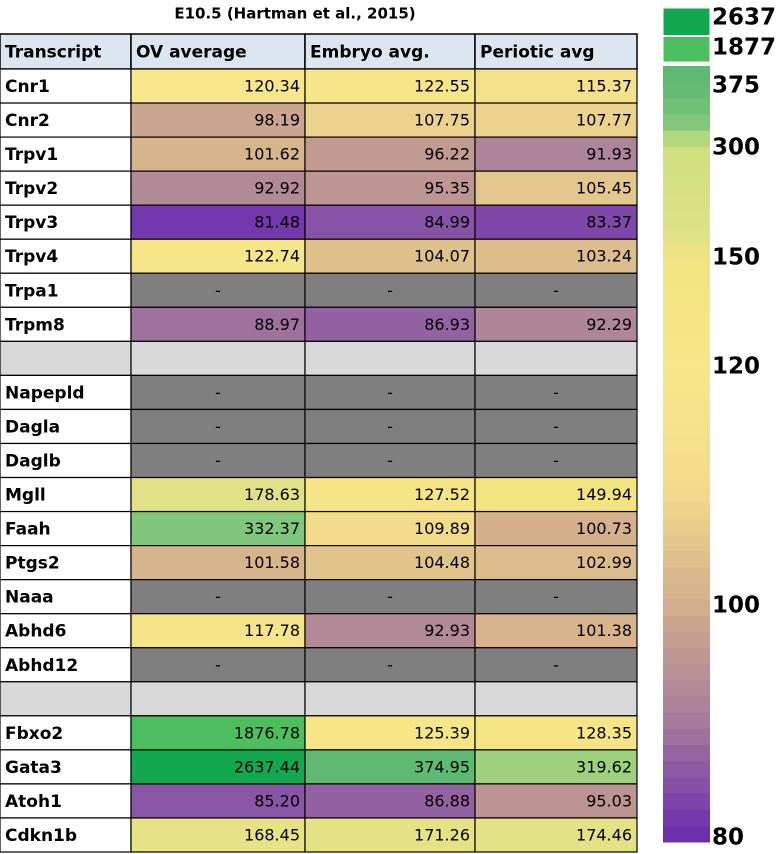  Describe the element at coordinates (32, 427) in the screenshot. I see `row-label: Dagla` at that location.